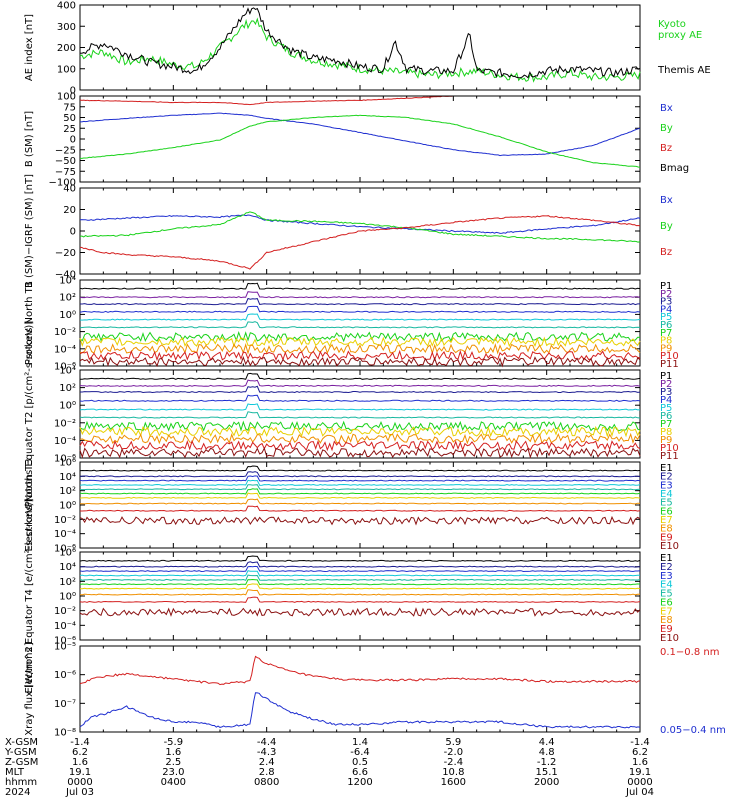  Describe the element at coordinates (666, 302) in the screenshot. I see `legend-label: P3` at that location.